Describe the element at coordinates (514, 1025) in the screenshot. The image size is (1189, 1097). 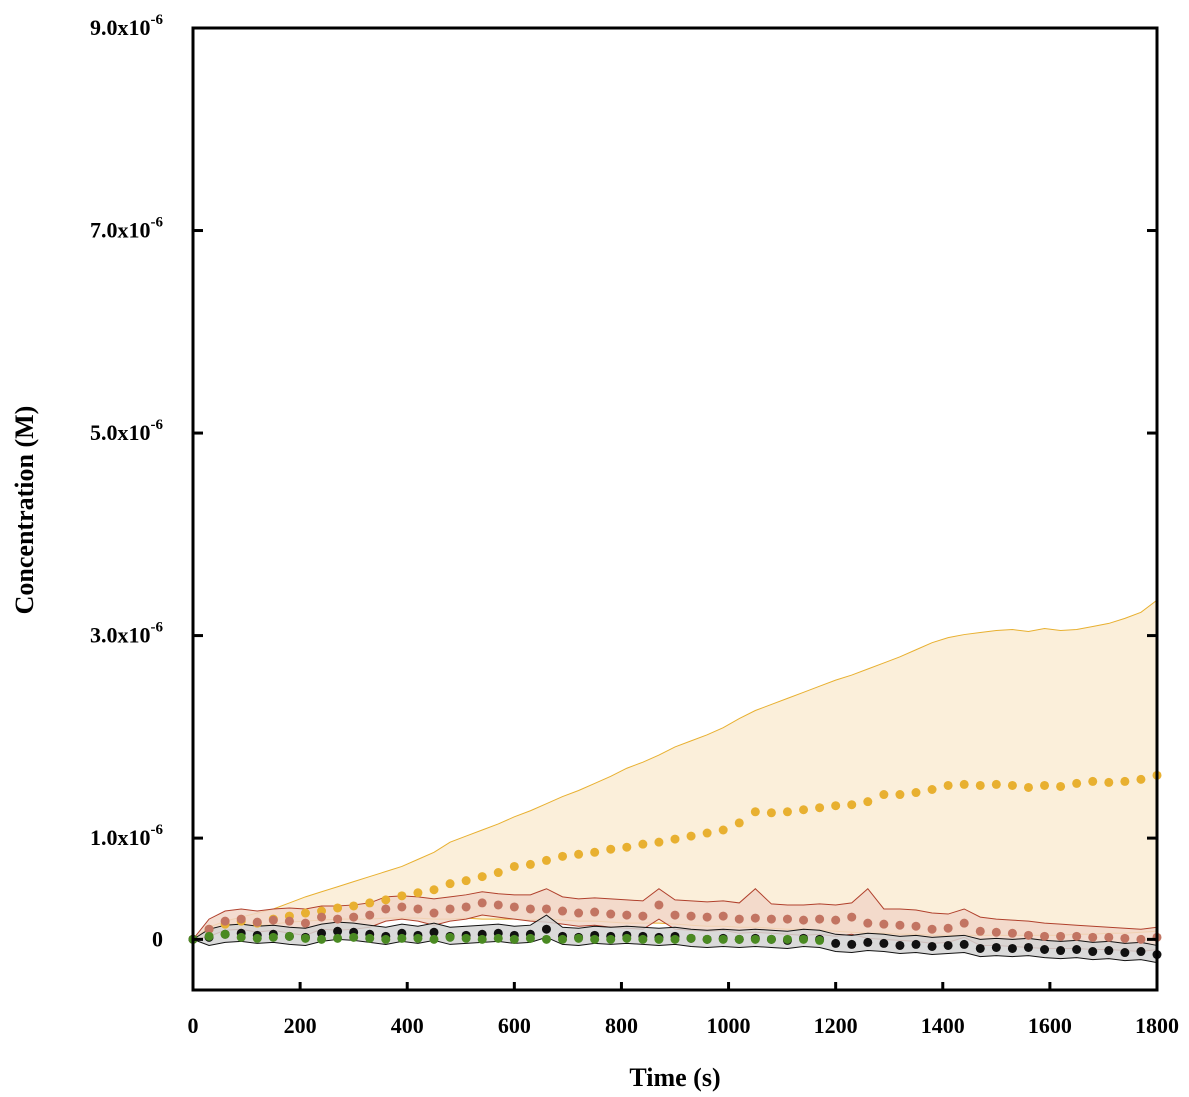
I see `x-tick-label: 600` at that location.